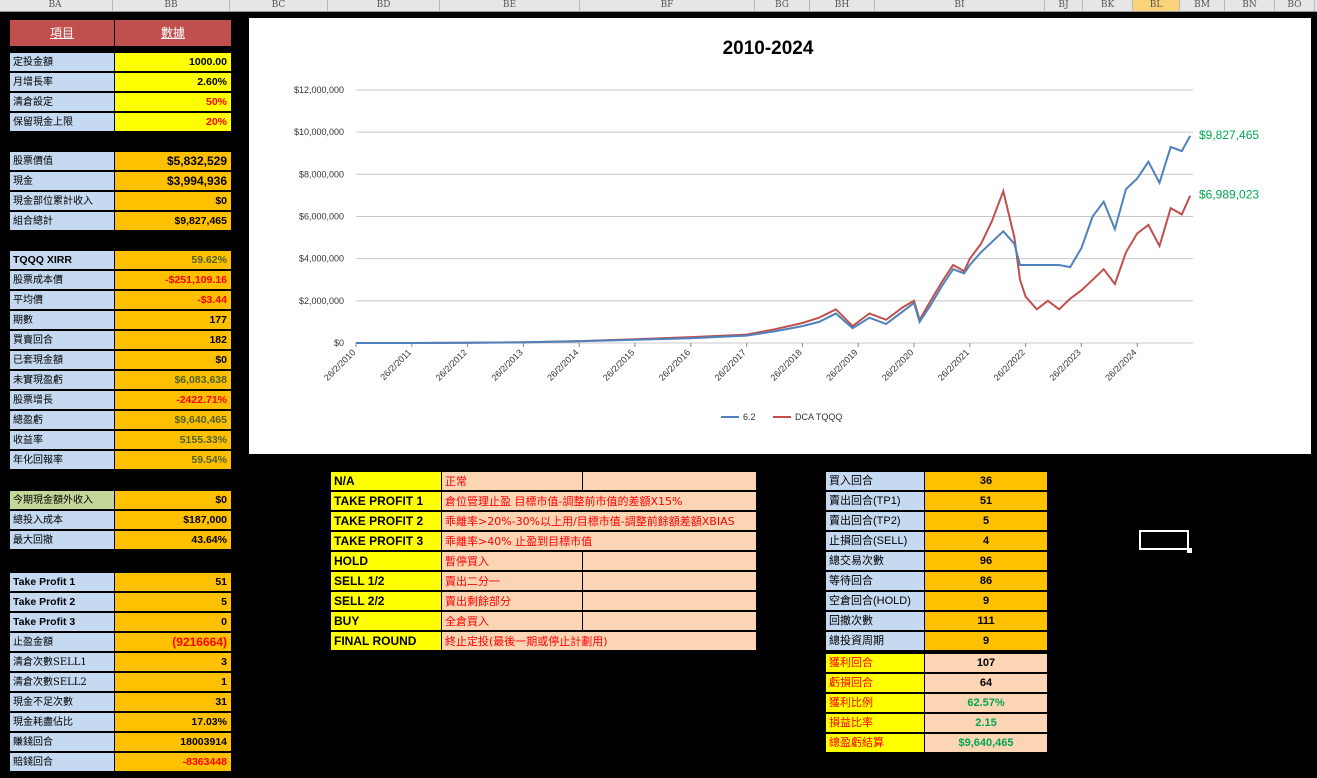 The height and width of the screenshot is (778, 1317). I want to click on column-header-bb: BB, so click(171, 5).